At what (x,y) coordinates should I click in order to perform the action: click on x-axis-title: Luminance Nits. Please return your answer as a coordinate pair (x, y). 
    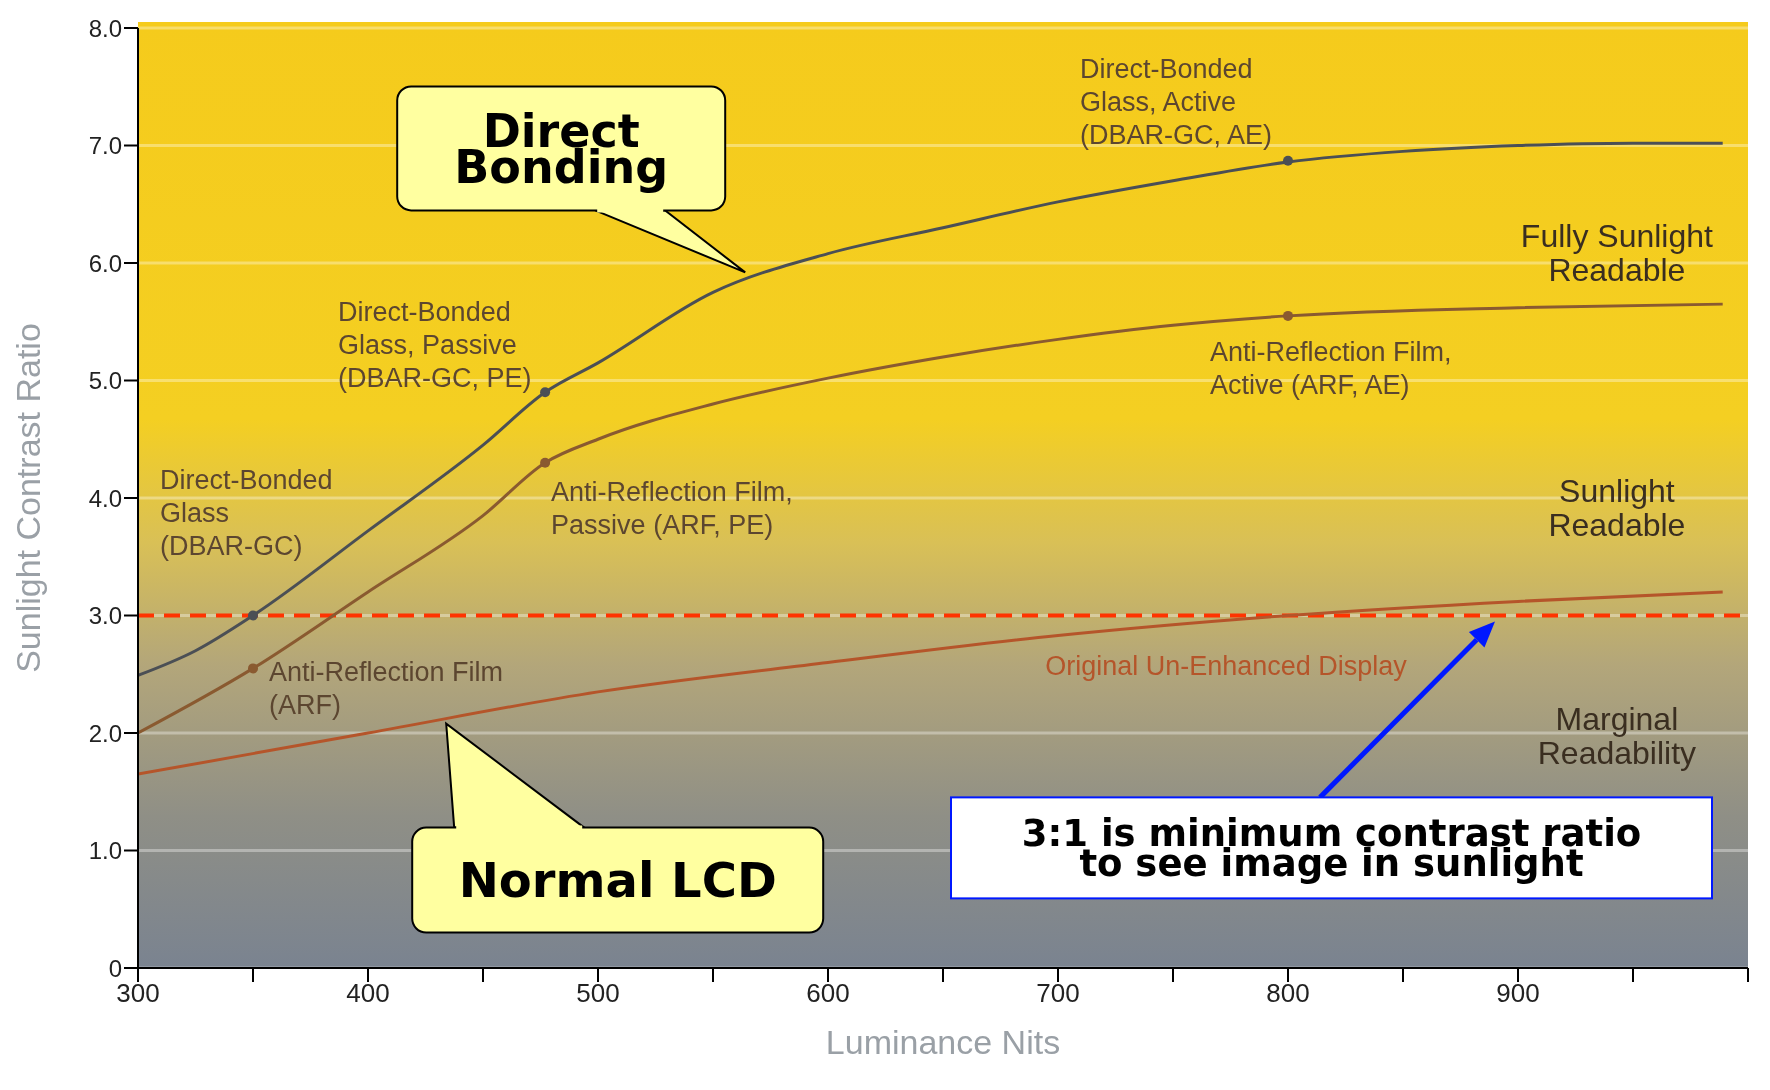
    Looking at the image, I should click on (943, 1042).